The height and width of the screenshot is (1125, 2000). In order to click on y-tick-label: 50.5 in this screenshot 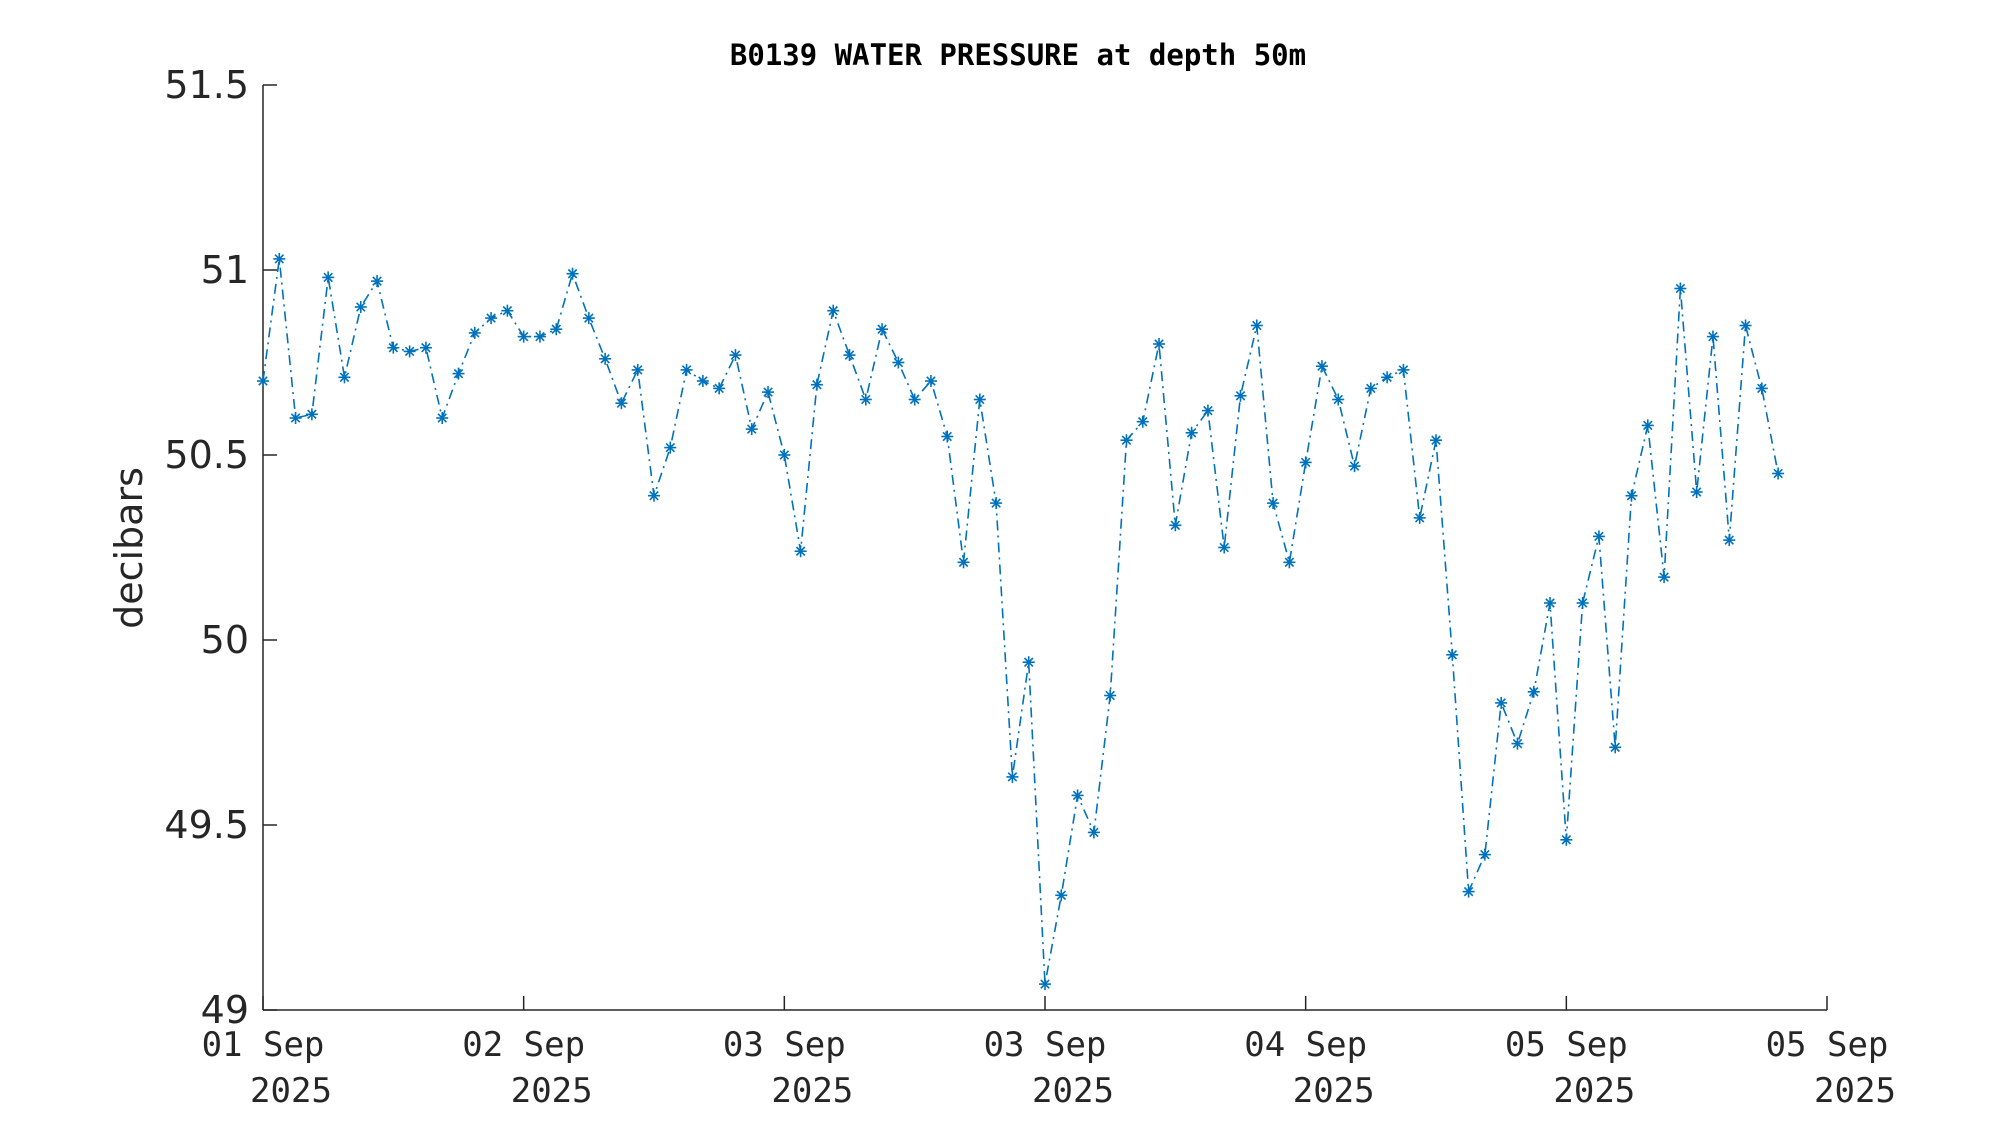, I will do `click(206, 455)`.